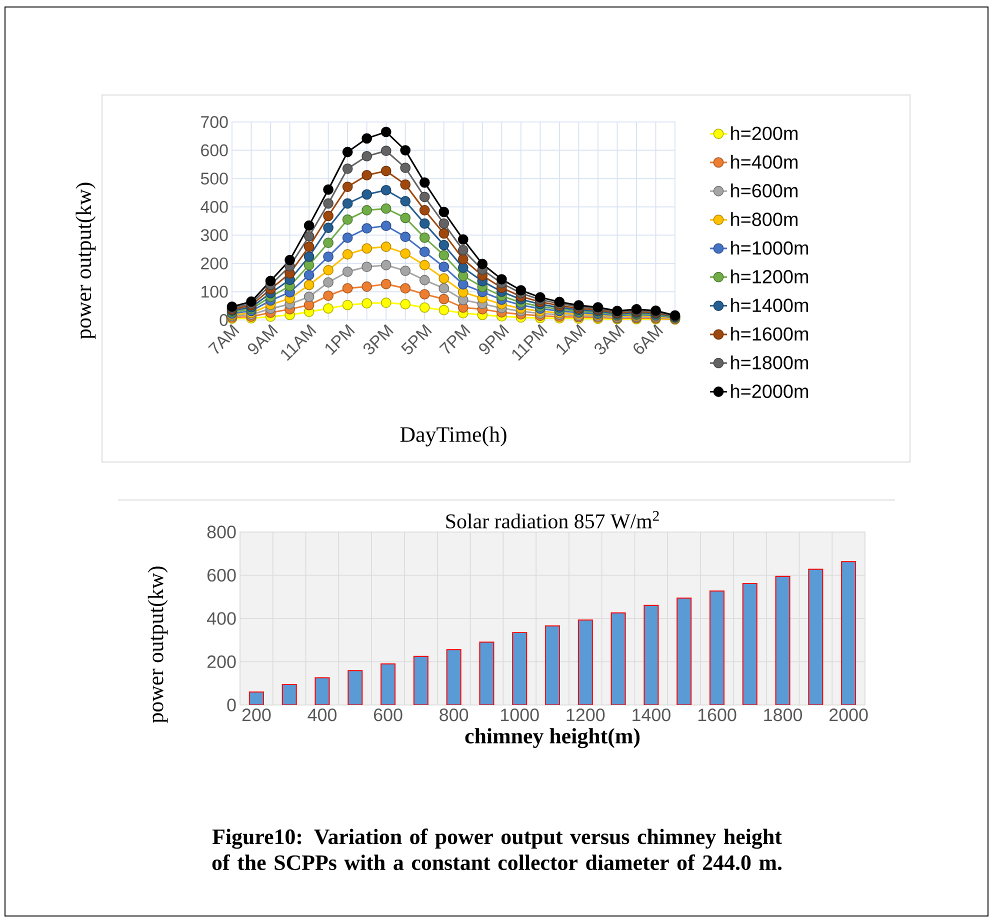 The image size is (993, 920). I want to click on y-tick-label: 100, so click(215, 292).